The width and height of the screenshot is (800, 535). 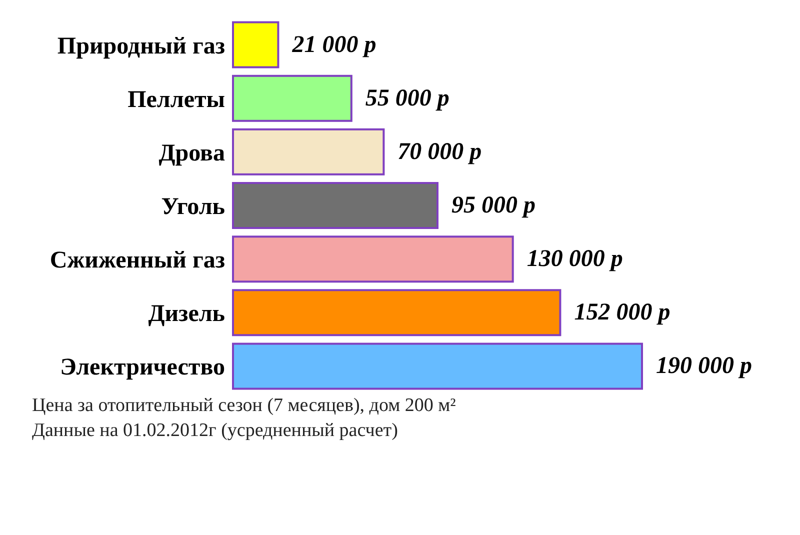 I want to click on y-tick-label: Дрова, so click(x=191, y=153).